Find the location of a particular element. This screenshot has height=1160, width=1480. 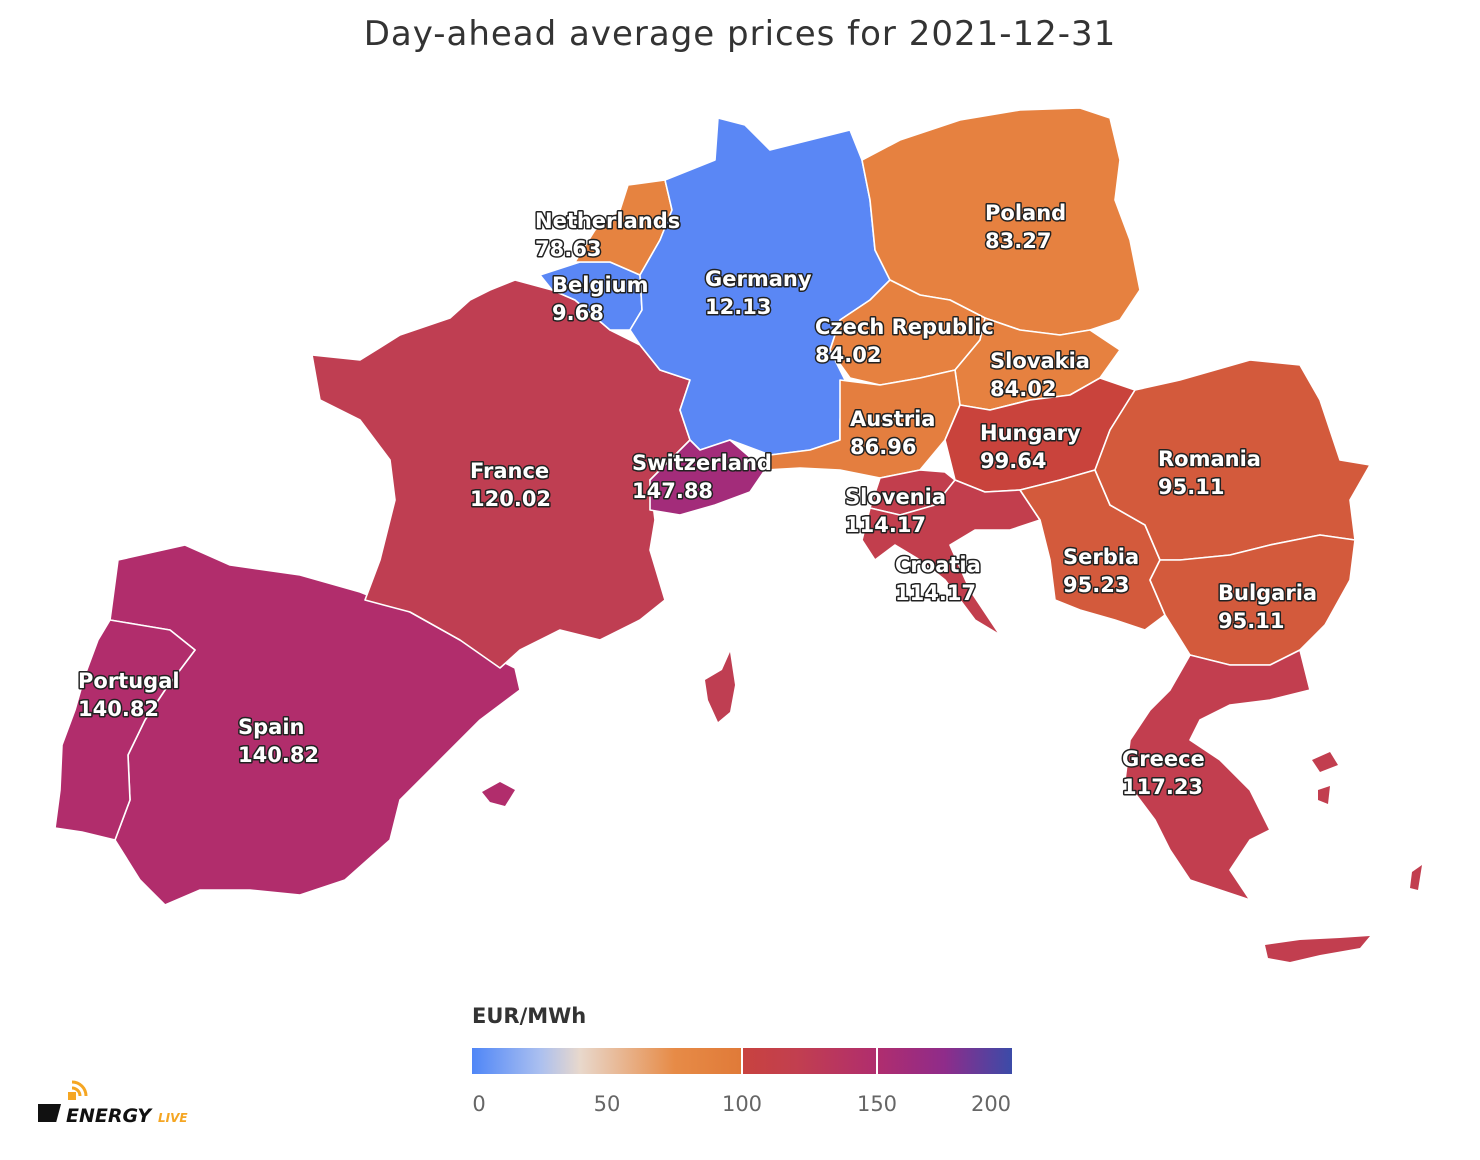

label-croatia-name: Croatia is located at coordinates (938, 565).